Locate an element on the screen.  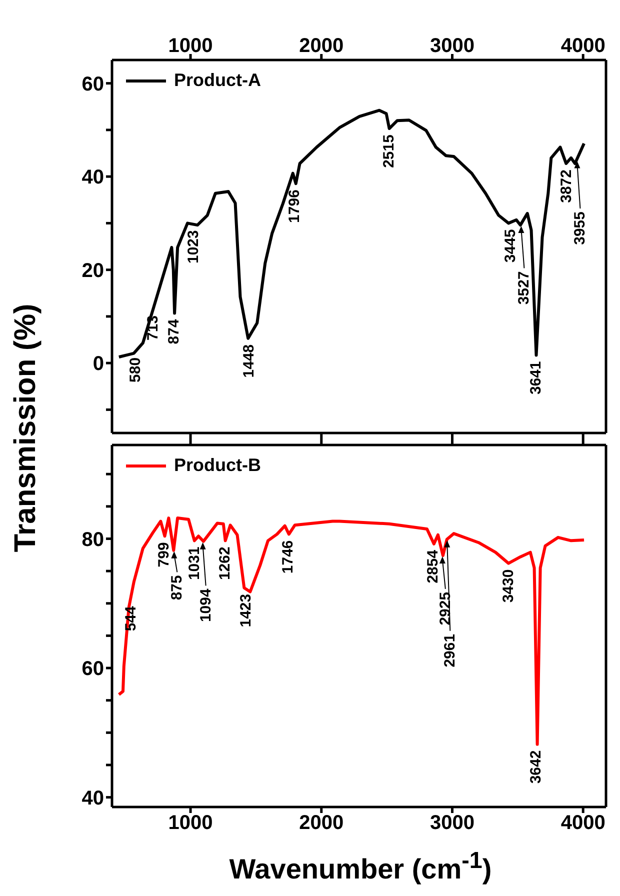
annotation: 3445 is located at coordinates (510, 246).